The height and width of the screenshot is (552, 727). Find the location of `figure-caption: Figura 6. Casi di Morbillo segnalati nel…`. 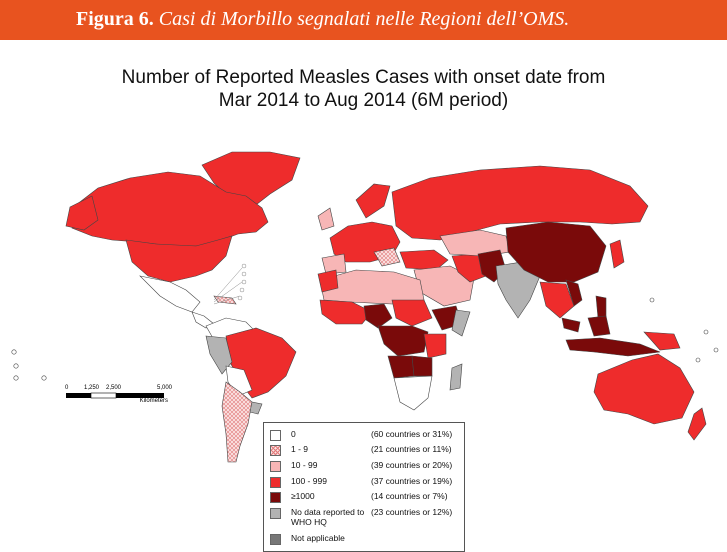

figure-caption: Figura 6. Casi di Morbillo segnalati nel… is located at coordinates (322, 19).